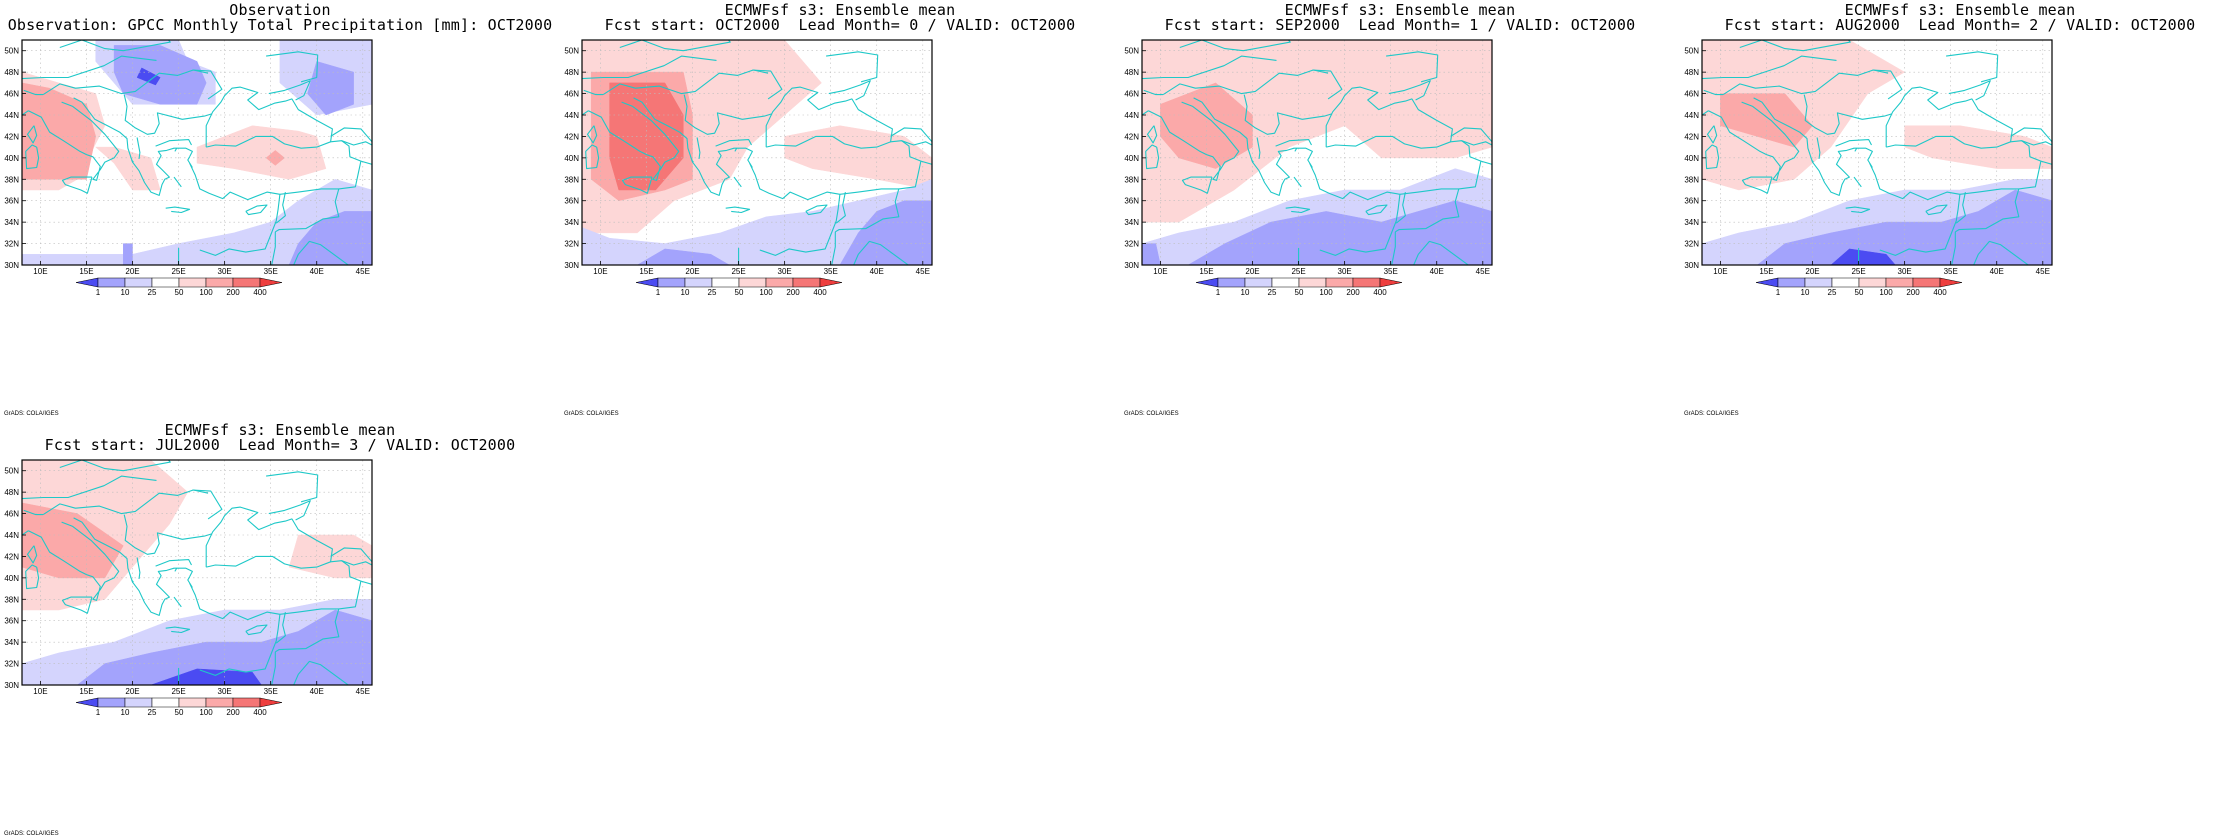 The height and width of the screenshot is (840, 2240). Describe the element at coordinates (271, 282) in the screenshot. I see `colorbar-arrow-high` at that location.